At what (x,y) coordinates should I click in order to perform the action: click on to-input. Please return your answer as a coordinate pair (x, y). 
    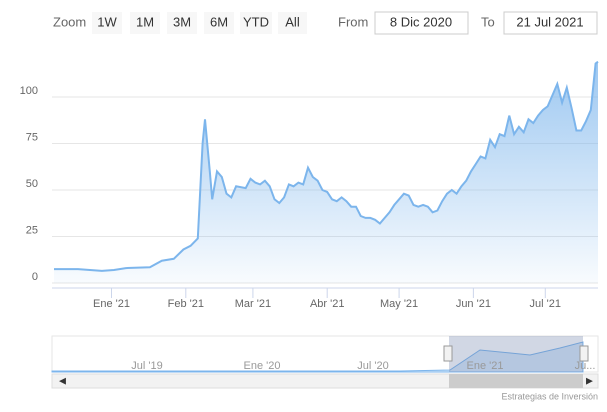
    Looking at the image, I should click on (550, 23).